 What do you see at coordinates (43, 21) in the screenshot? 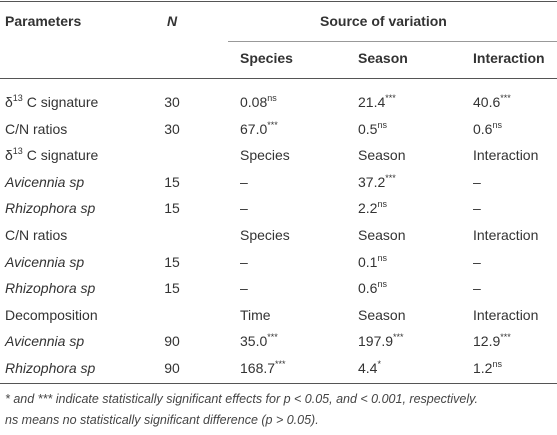
I see `header-cell: Parameters` at bounding box center [43, 21].